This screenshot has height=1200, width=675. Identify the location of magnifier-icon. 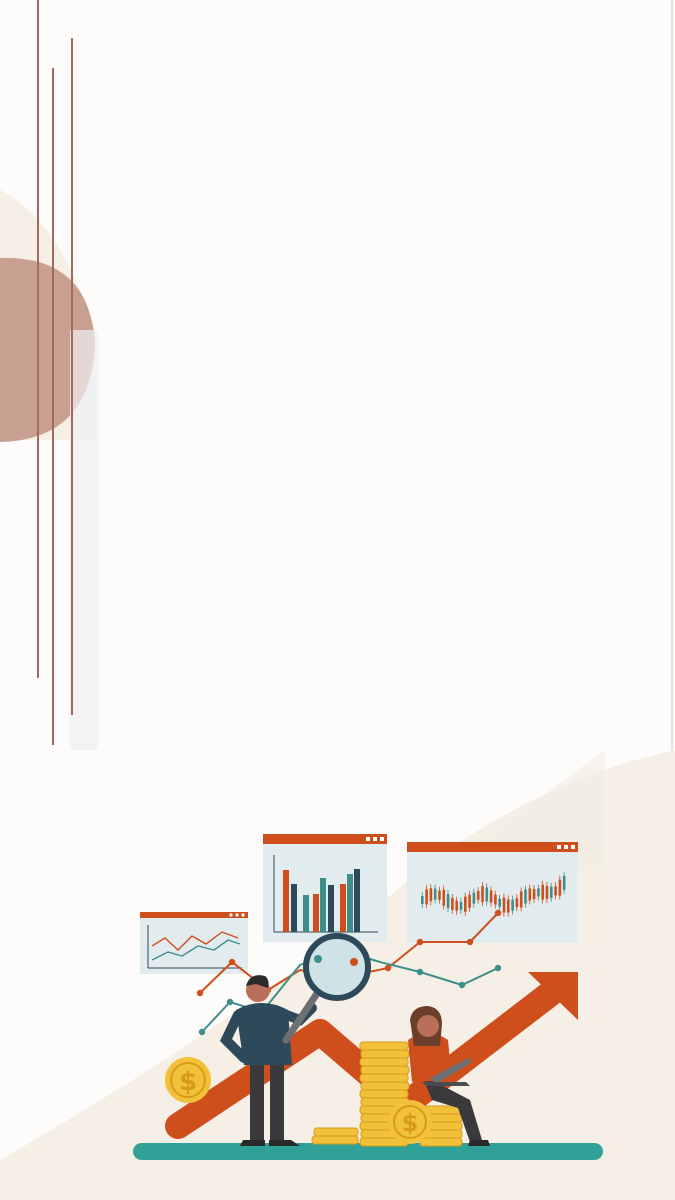
(326, 988).